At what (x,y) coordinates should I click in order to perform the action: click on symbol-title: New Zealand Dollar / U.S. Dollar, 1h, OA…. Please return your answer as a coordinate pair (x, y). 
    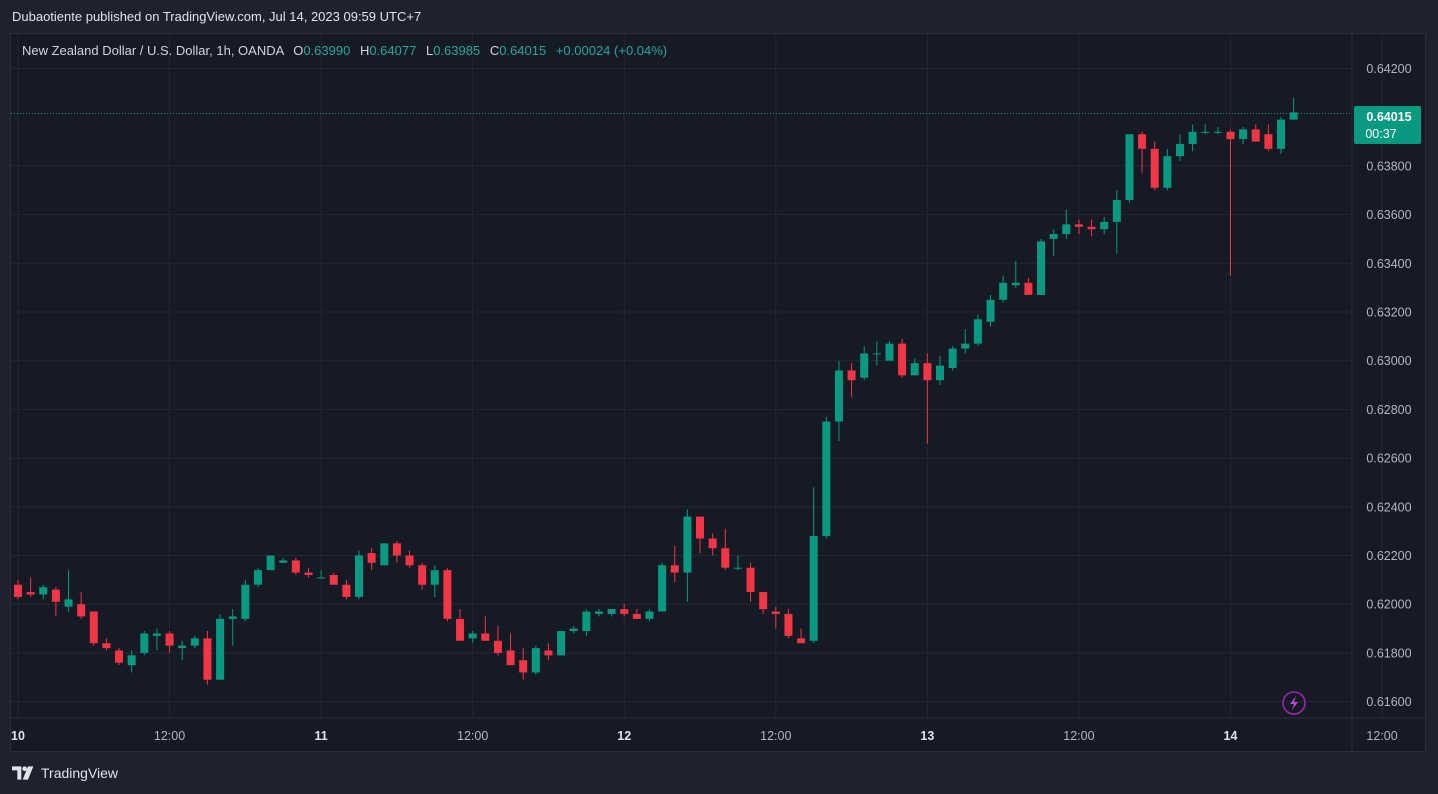
    Looking at the image, I should click on (153, 50).